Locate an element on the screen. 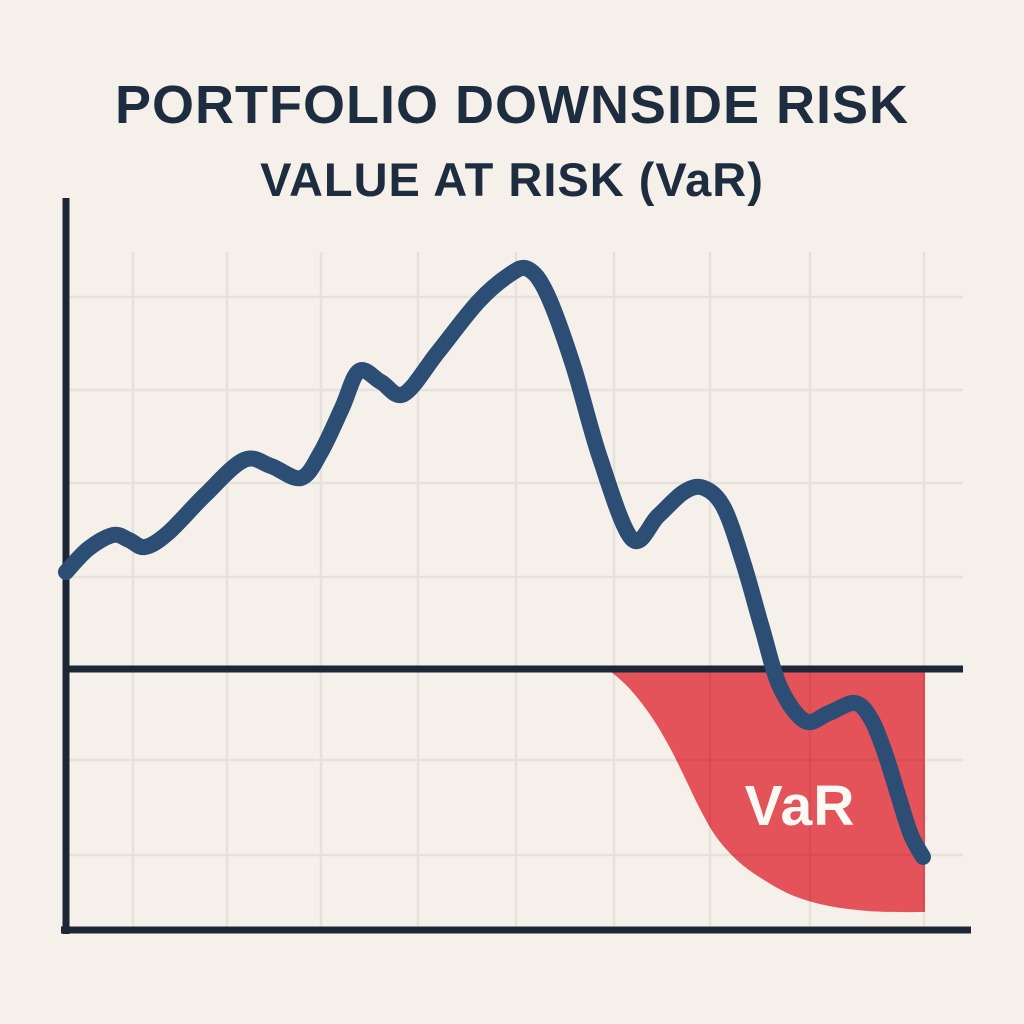 This screenshot has width=1024, height=1024. var-region-label: VaR is located at coordinates (800, 806).